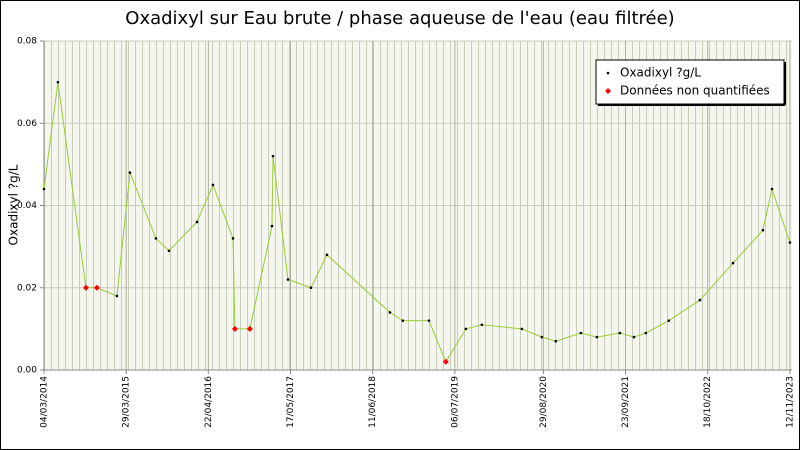 The width and height of the screenshot is (800, 450). I want to click on y-tick-label: 0.02, so click(27, 288).